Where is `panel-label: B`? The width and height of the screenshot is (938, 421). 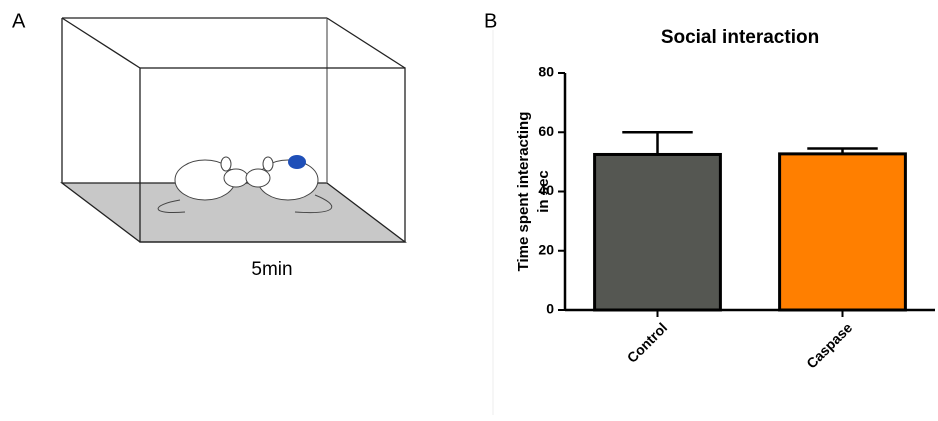 panel-label: B is located at coordinates (490, 21).